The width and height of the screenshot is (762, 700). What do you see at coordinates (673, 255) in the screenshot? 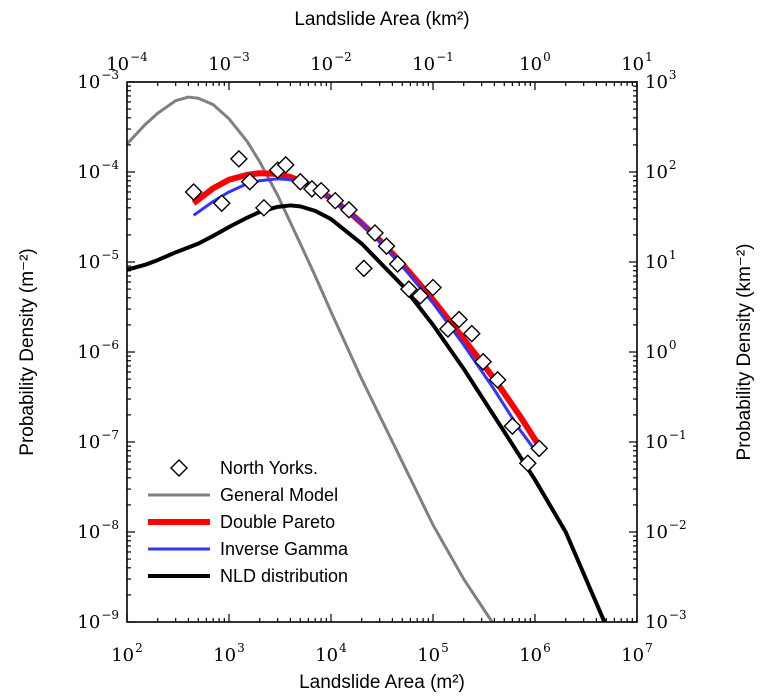
I see `y-right-tick-label-exponent: 1` at bounding box center [673, 255].